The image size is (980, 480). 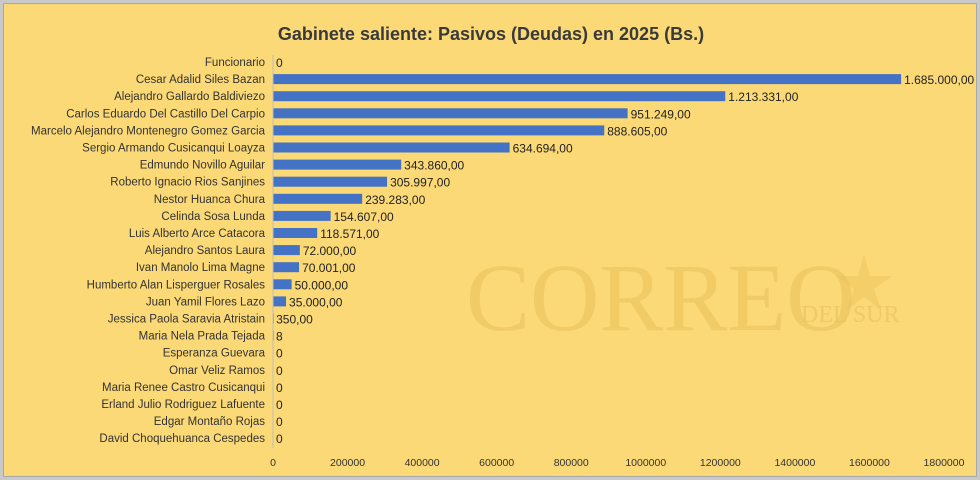 What do you see at coordinates (197, 234) in the screenshot?
I see `category-label: Luis Alberto Arce Catacora` at bounding box center [197, 234].